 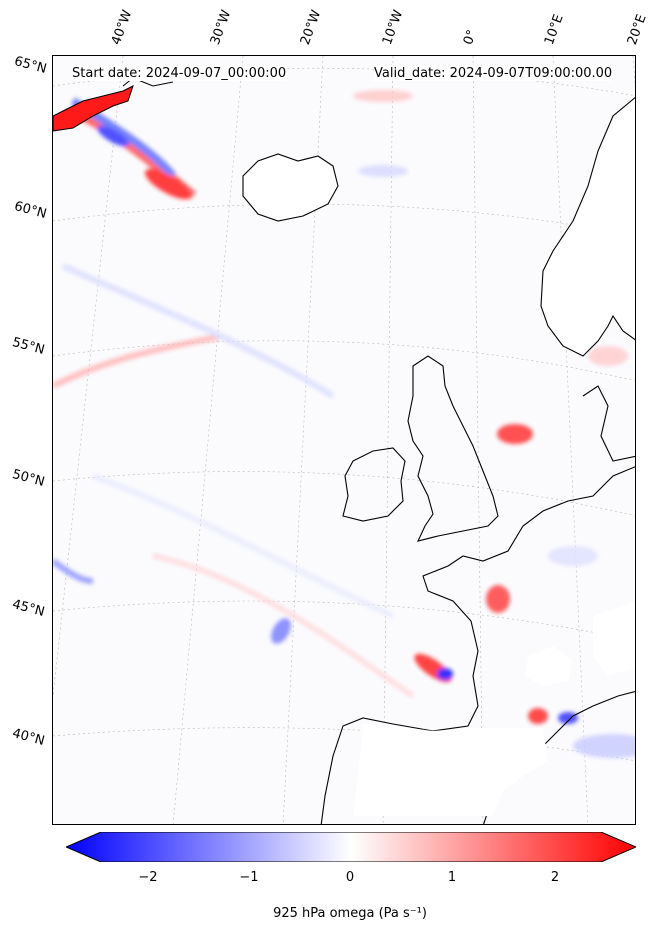 I want to click on colorbar-tick-0: 0, so click(x=350, y=877).